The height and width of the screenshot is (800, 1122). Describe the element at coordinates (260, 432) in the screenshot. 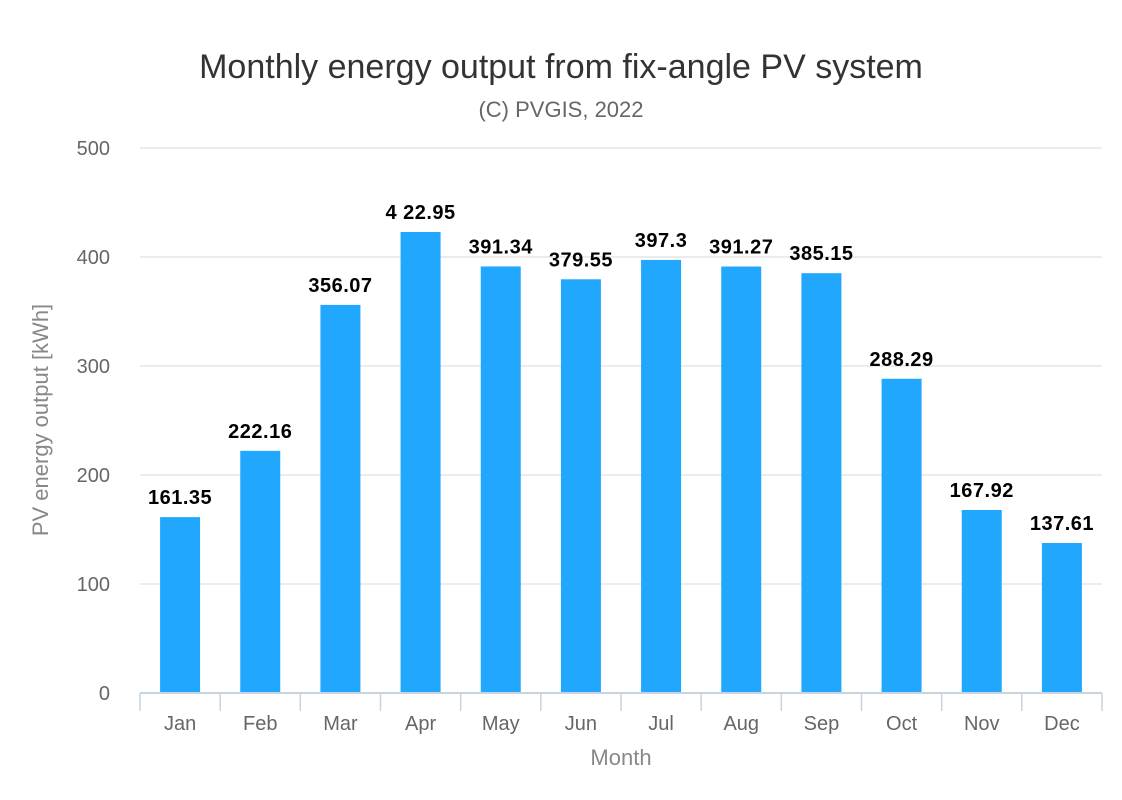

I see `data-label: 222.16` at that location.